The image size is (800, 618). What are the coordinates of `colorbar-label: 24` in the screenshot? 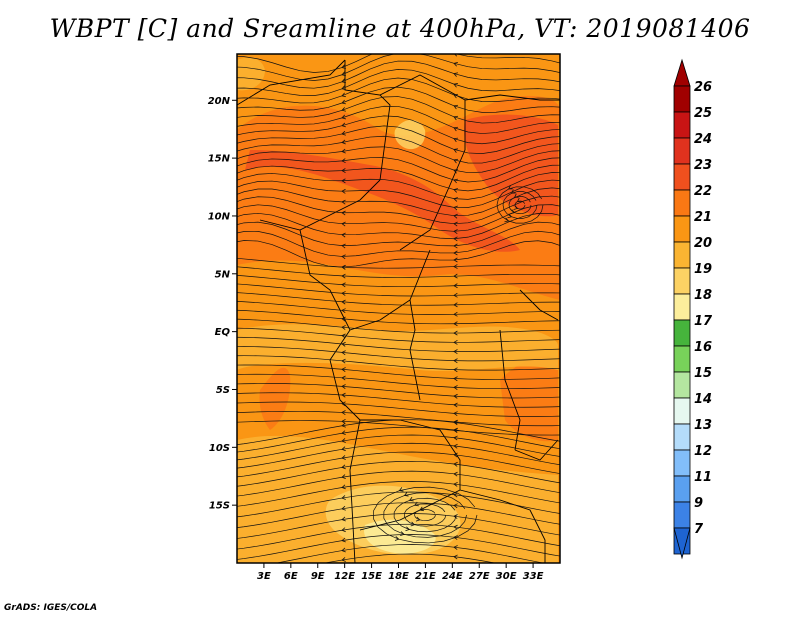 It's located at (703, 139).